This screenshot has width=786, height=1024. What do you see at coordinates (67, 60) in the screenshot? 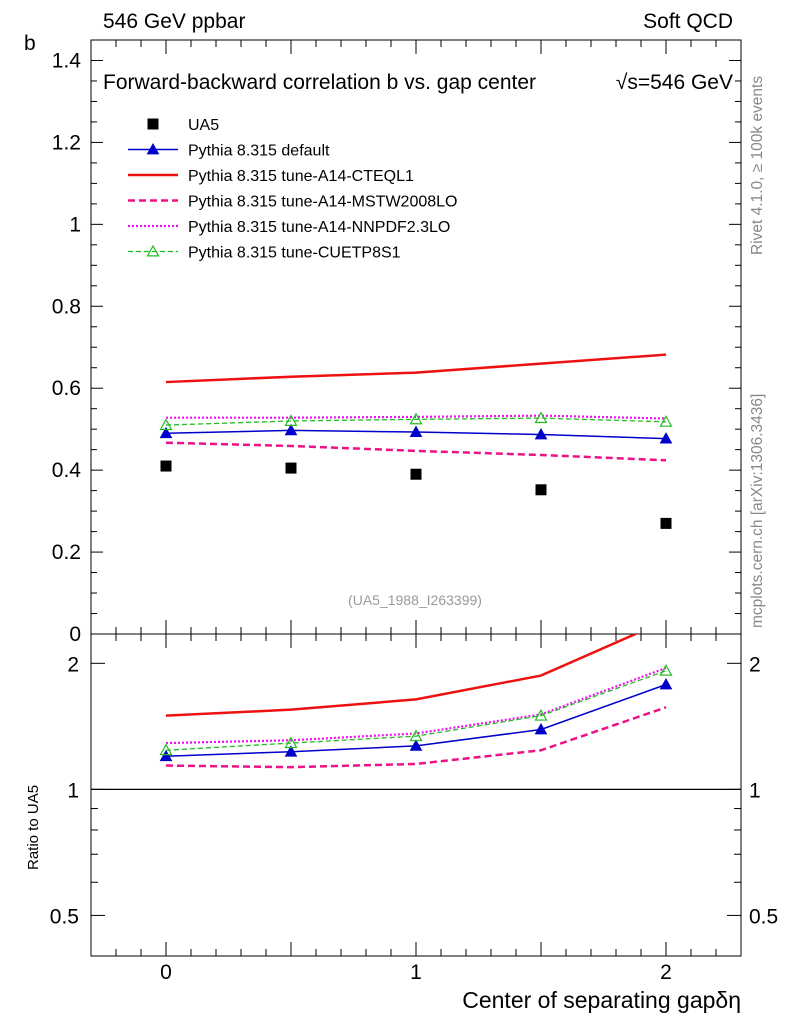
I see `main-y-tick-label: 1.4` at bounding box center [67, 60].